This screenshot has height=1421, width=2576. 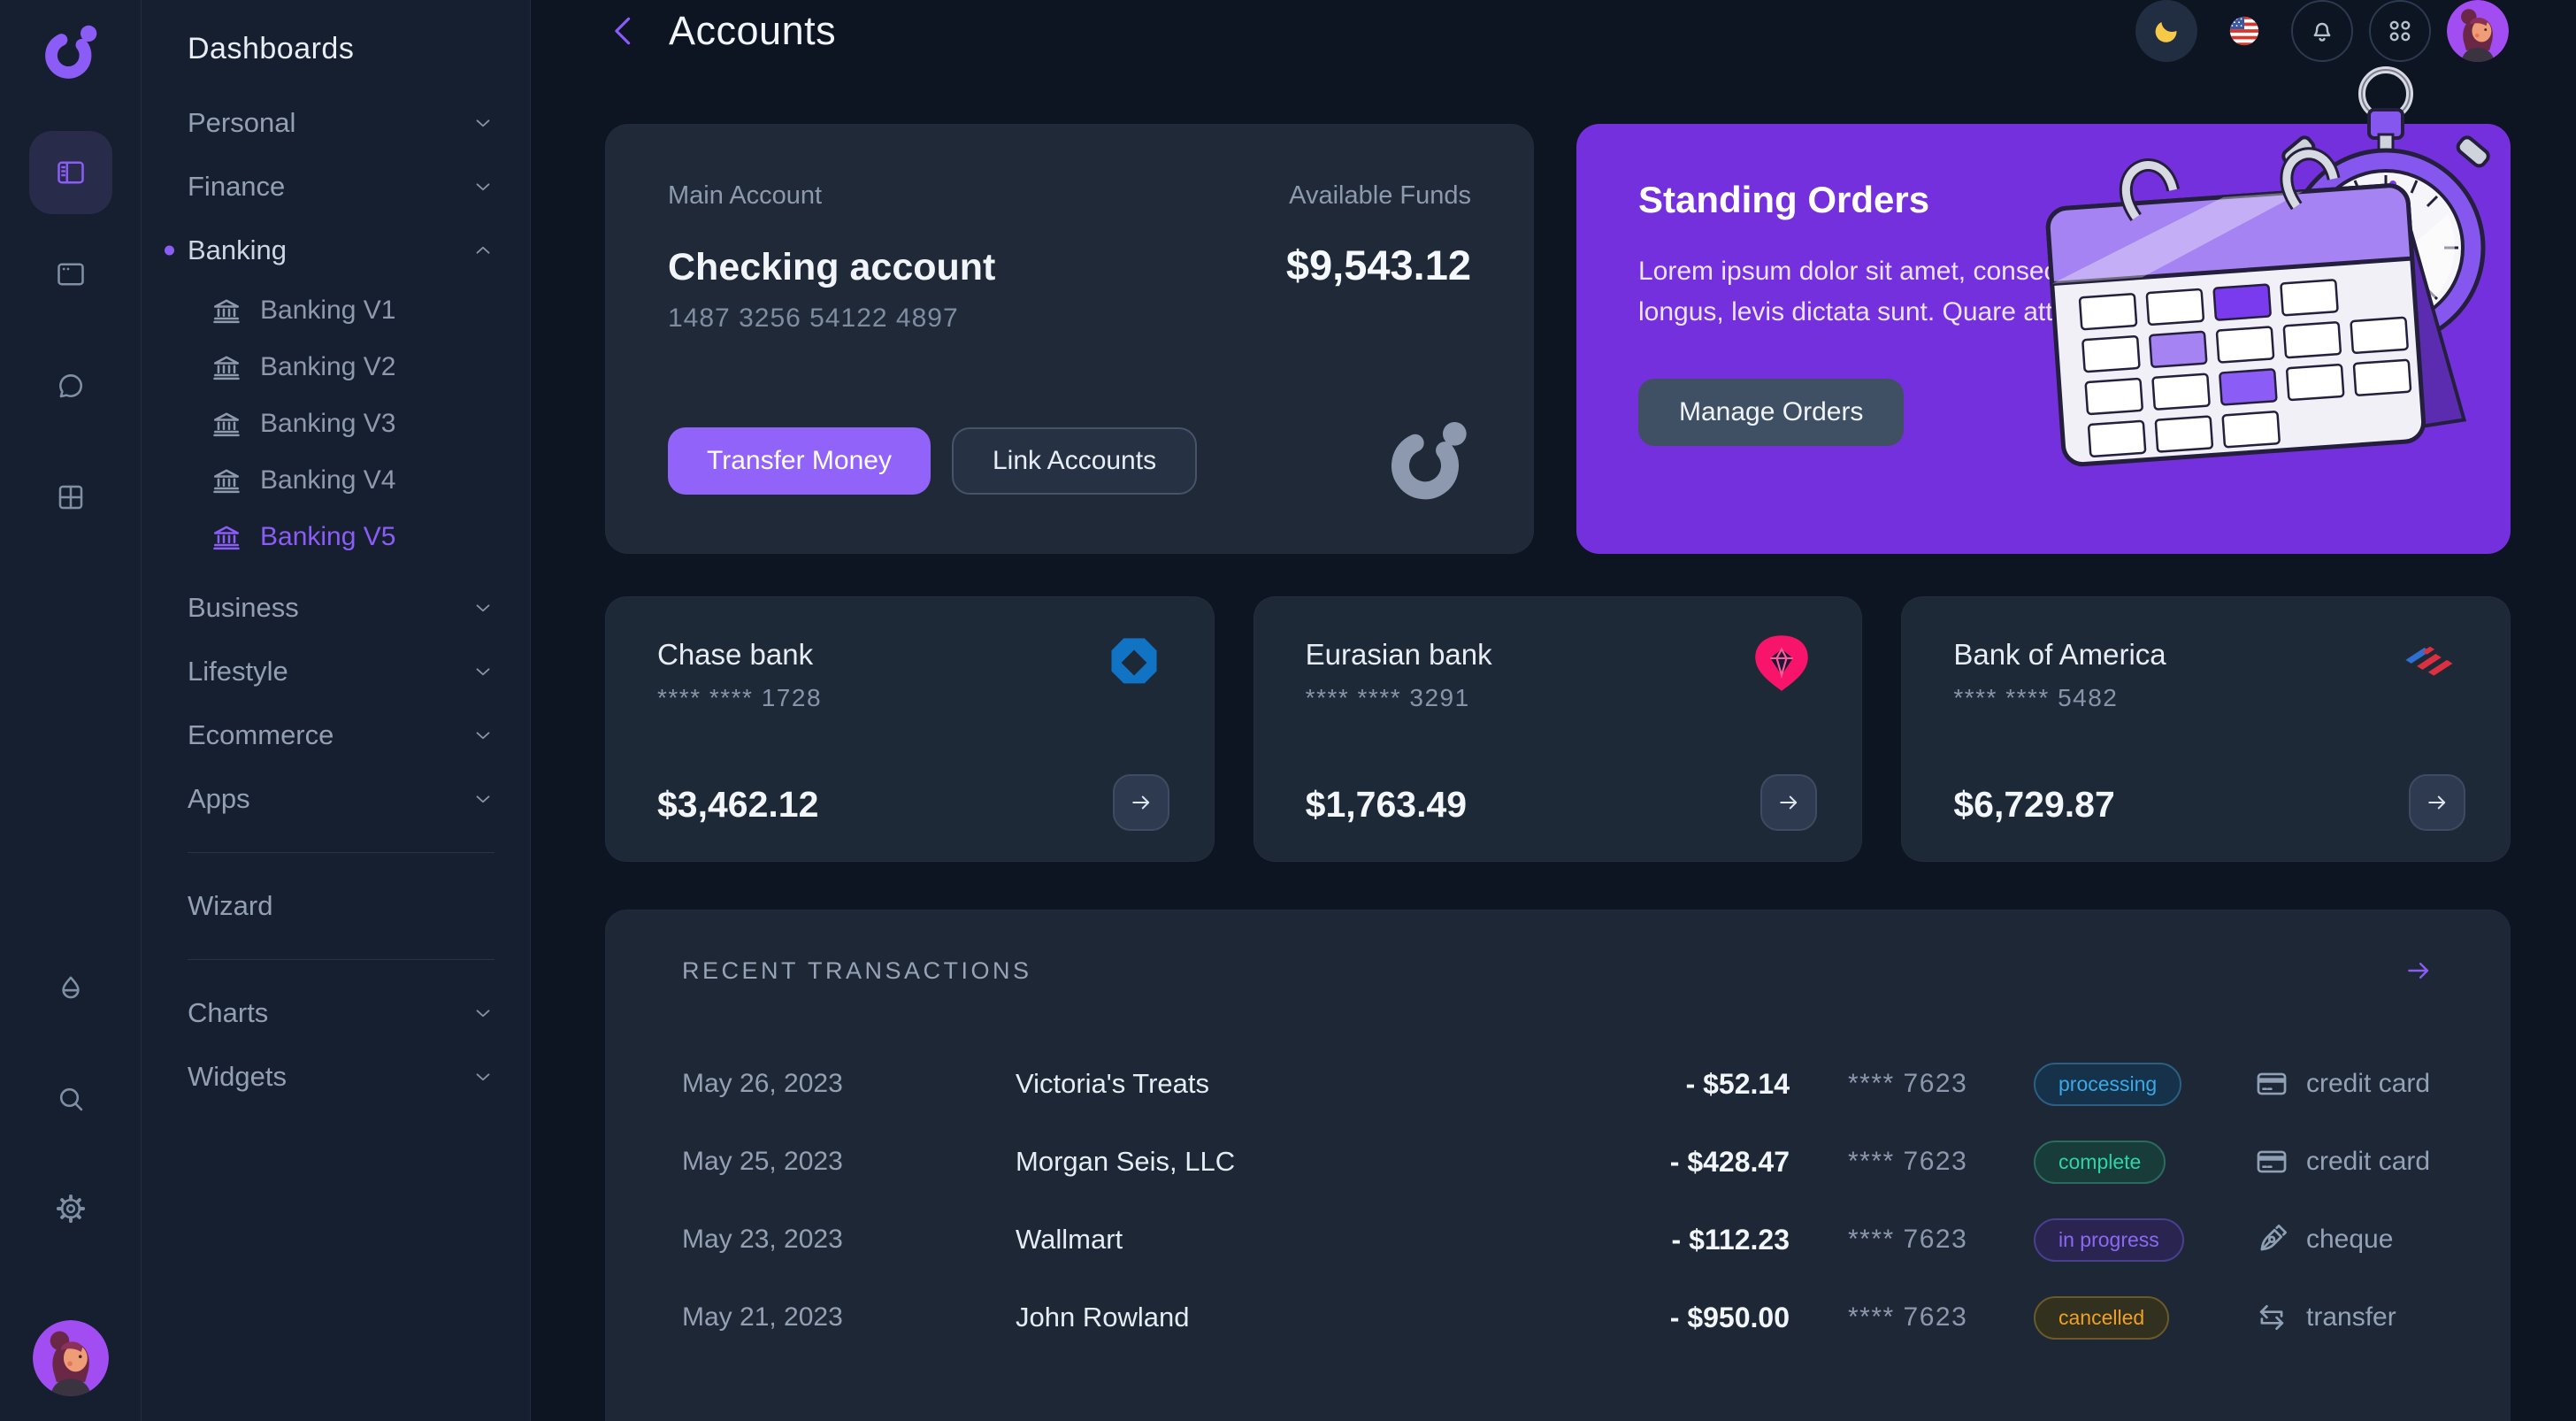 What do you see at coordinates (1558, 729) in the screenshot?
I see `bank-card-eurasian: Eurasian bank **** **** 3291 $1,763.49` at bounding box center [1558, 729].